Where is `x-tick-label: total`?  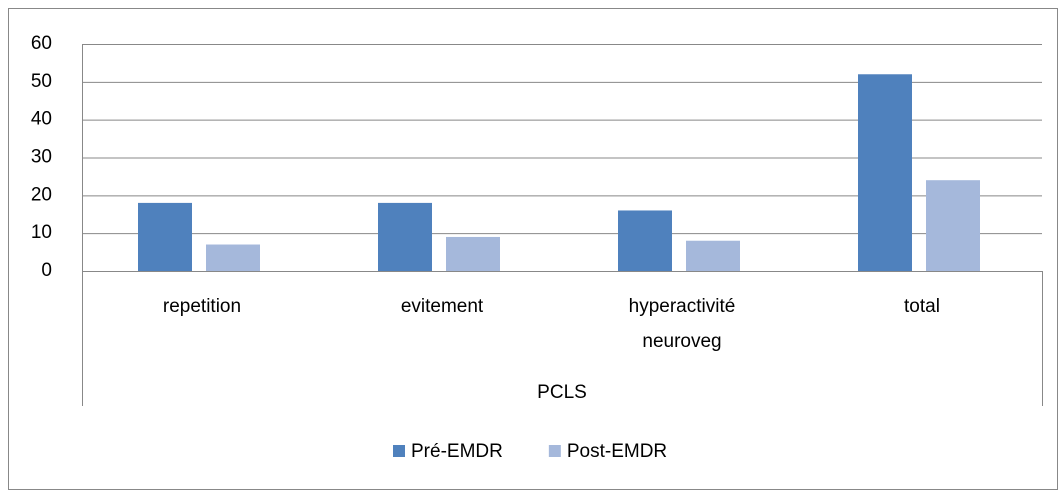 x-tick-label: total is located at coordinates (922, 306).